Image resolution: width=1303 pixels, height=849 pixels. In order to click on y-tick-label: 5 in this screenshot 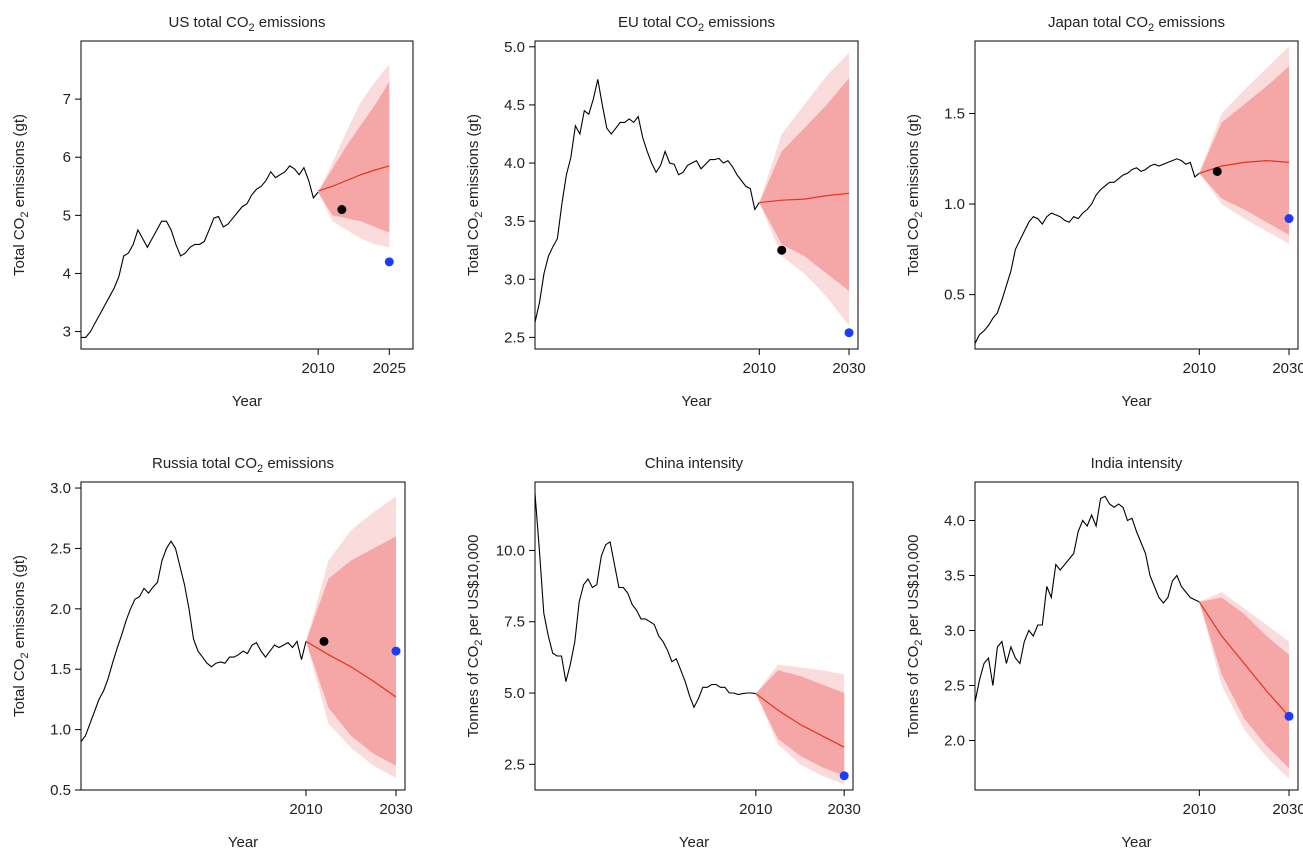, I will do `click(67, 215)`.